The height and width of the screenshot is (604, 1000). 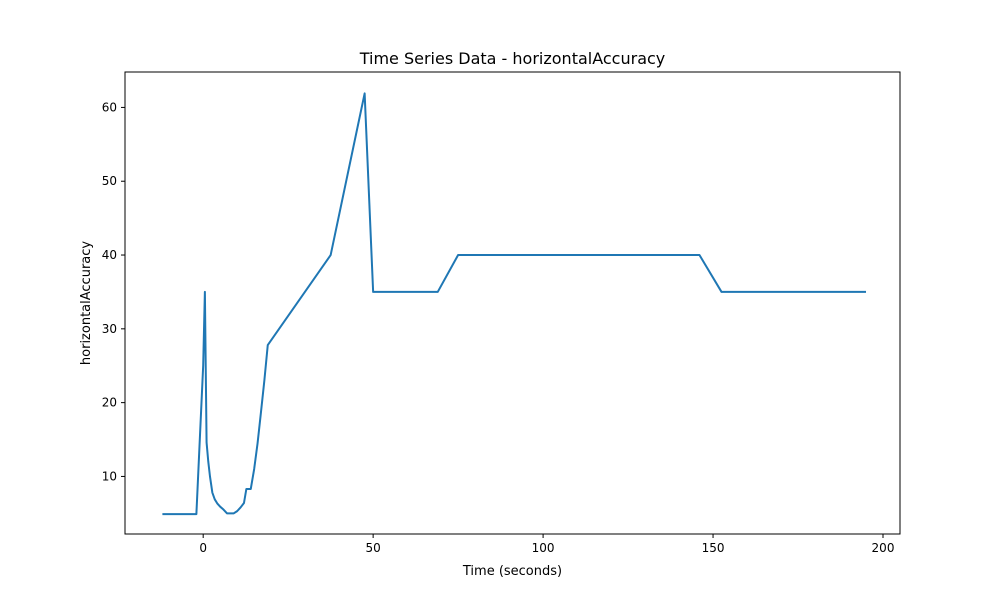 I want to click on x-tick-label: 100, so click(x=543, y=548).